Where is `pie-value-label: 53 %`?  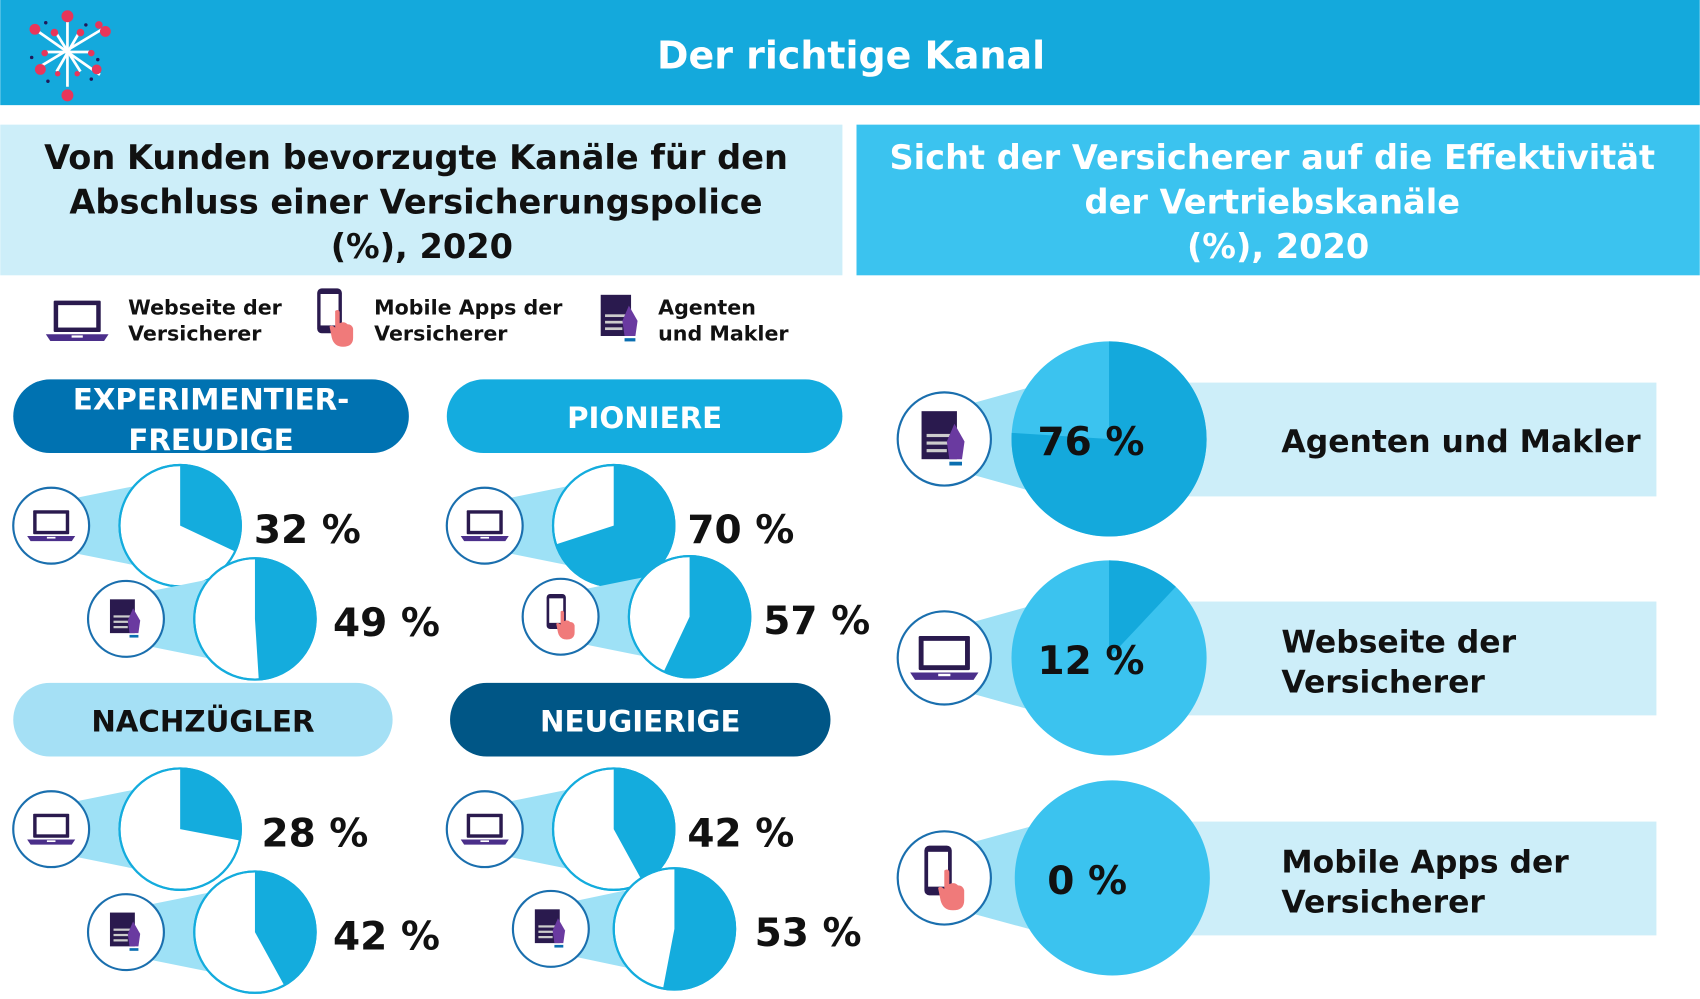 pie-value-label: 53 % is located at coordinates (808, 933).